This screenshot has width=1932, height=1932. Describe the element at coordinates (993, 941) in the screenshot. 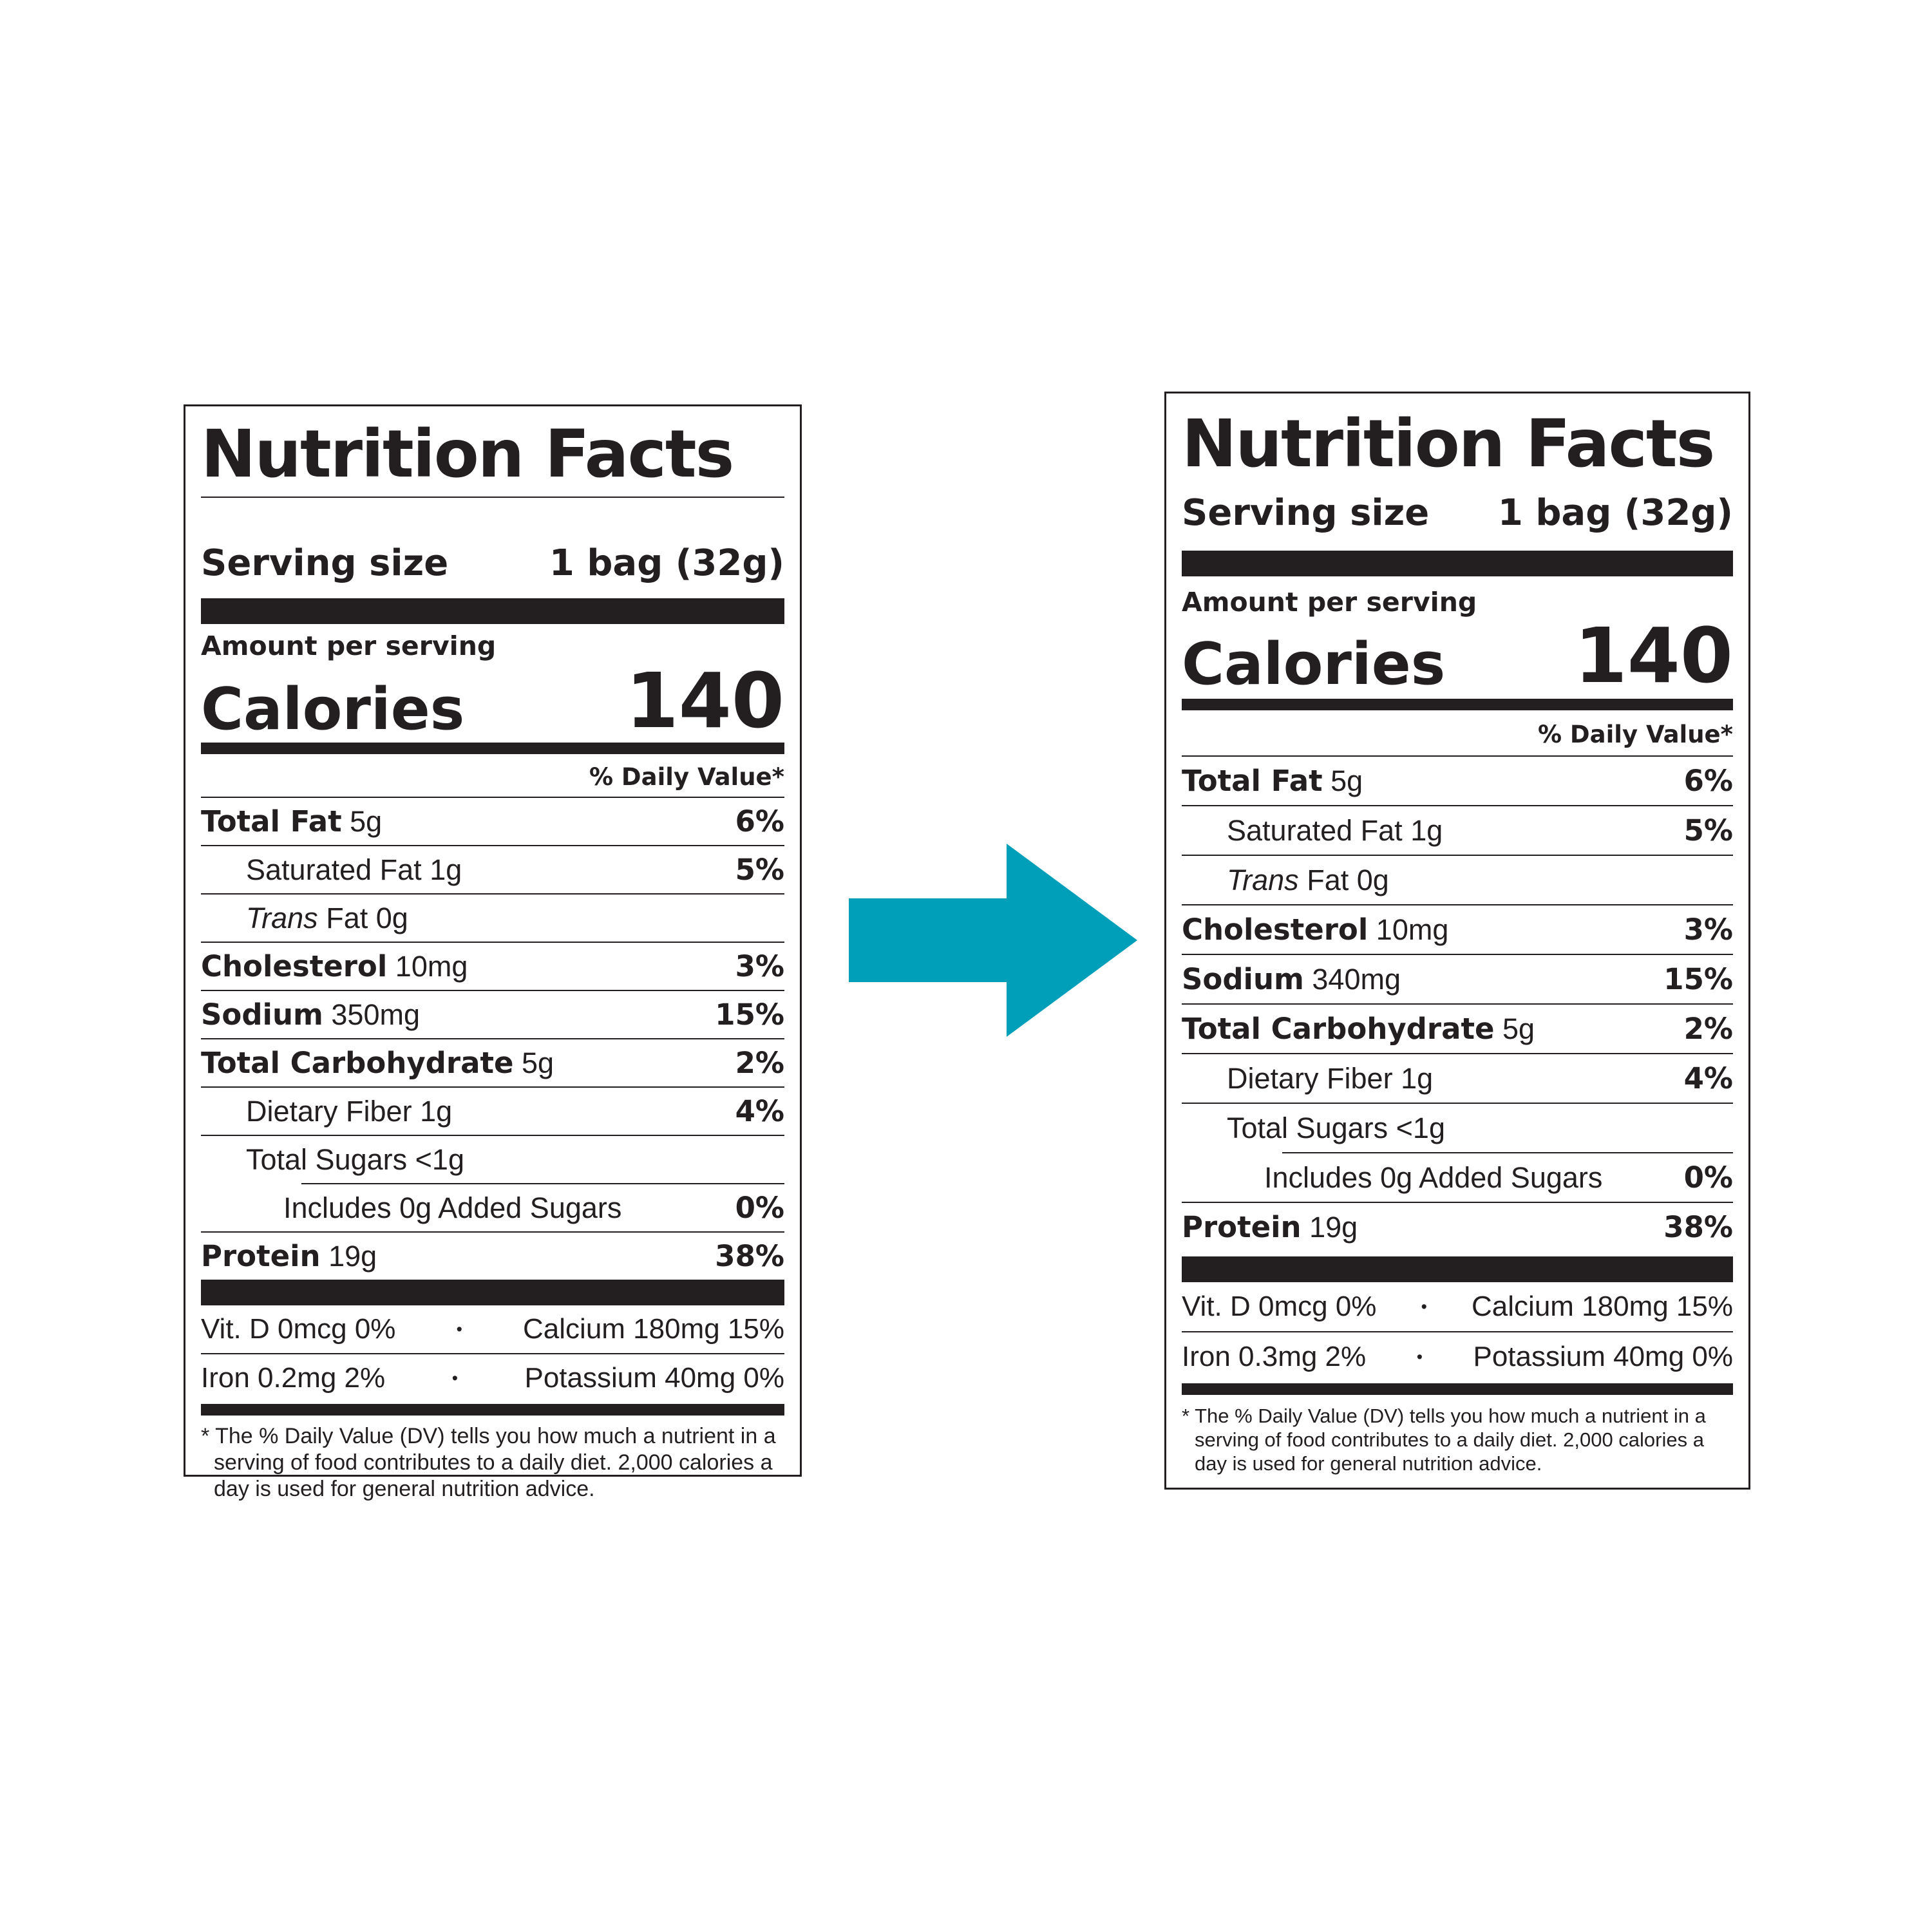

I see `arrow-shape` at that location.